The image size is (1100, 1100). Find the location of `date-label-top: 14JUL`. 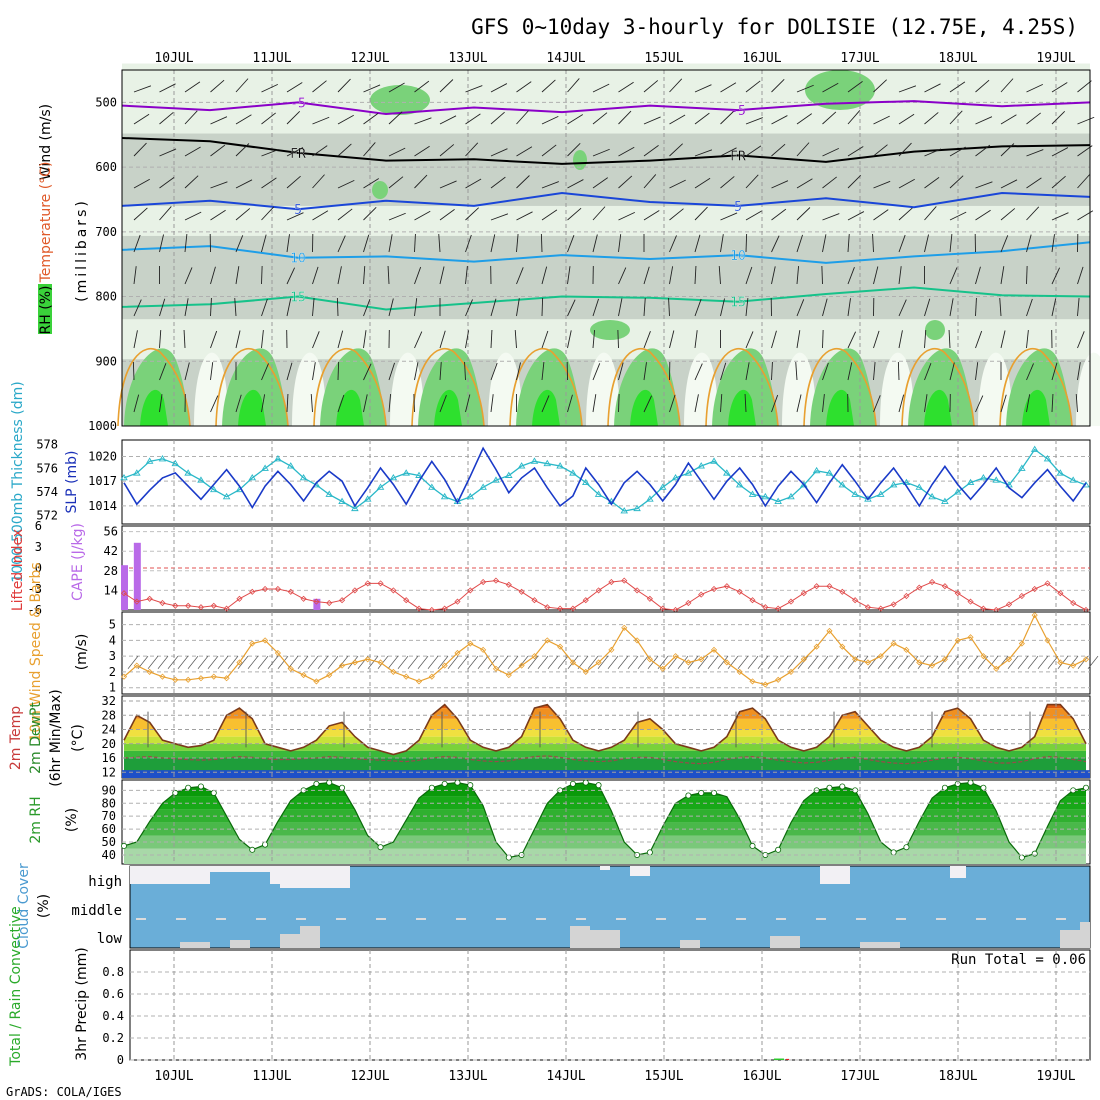

date-label-top: 14JUL is located at coordinates (565, 58).